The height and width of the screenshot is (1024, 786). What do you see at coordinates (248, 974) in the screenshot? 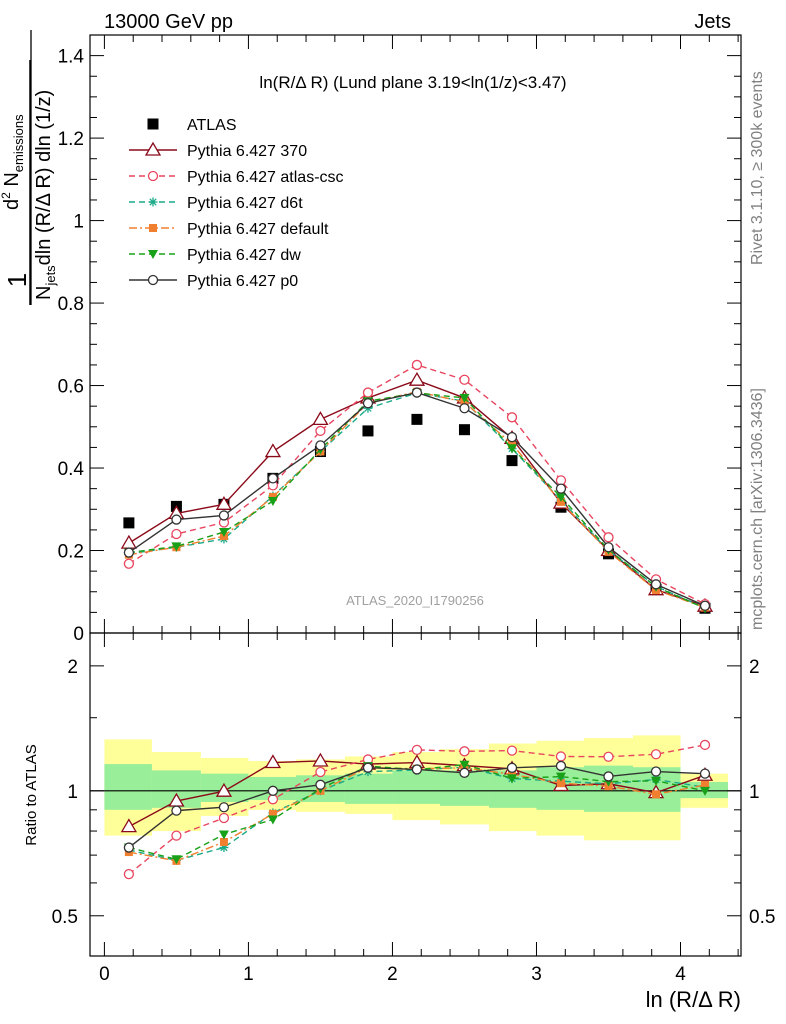
I see `xtick-label-1: 1` at bounding box center [248, 974].